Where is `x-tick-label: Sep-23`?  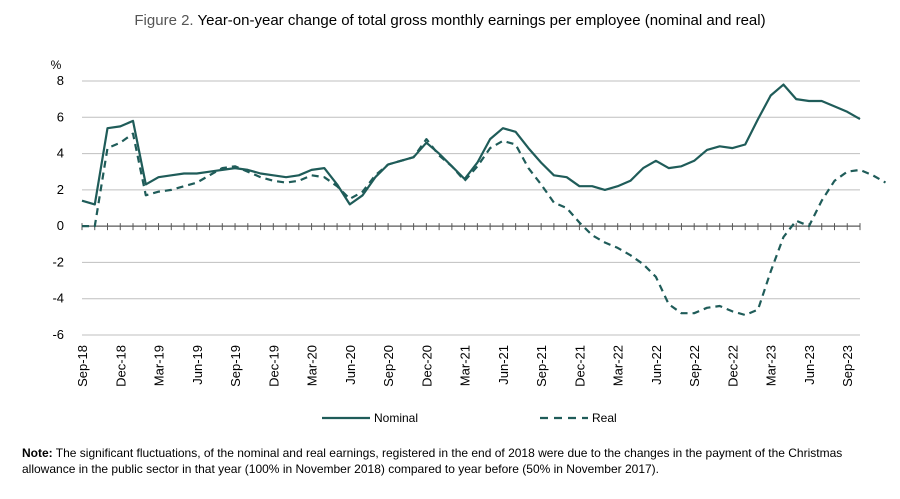
x-tick-label: Sep-23 is located at coordinates (847, 366).